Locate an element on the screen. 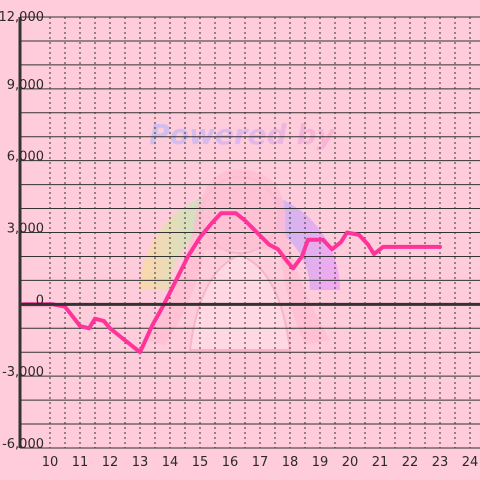 The image size is (480, 480). x-tick-label: 15 is located at coordinates (200, 462).